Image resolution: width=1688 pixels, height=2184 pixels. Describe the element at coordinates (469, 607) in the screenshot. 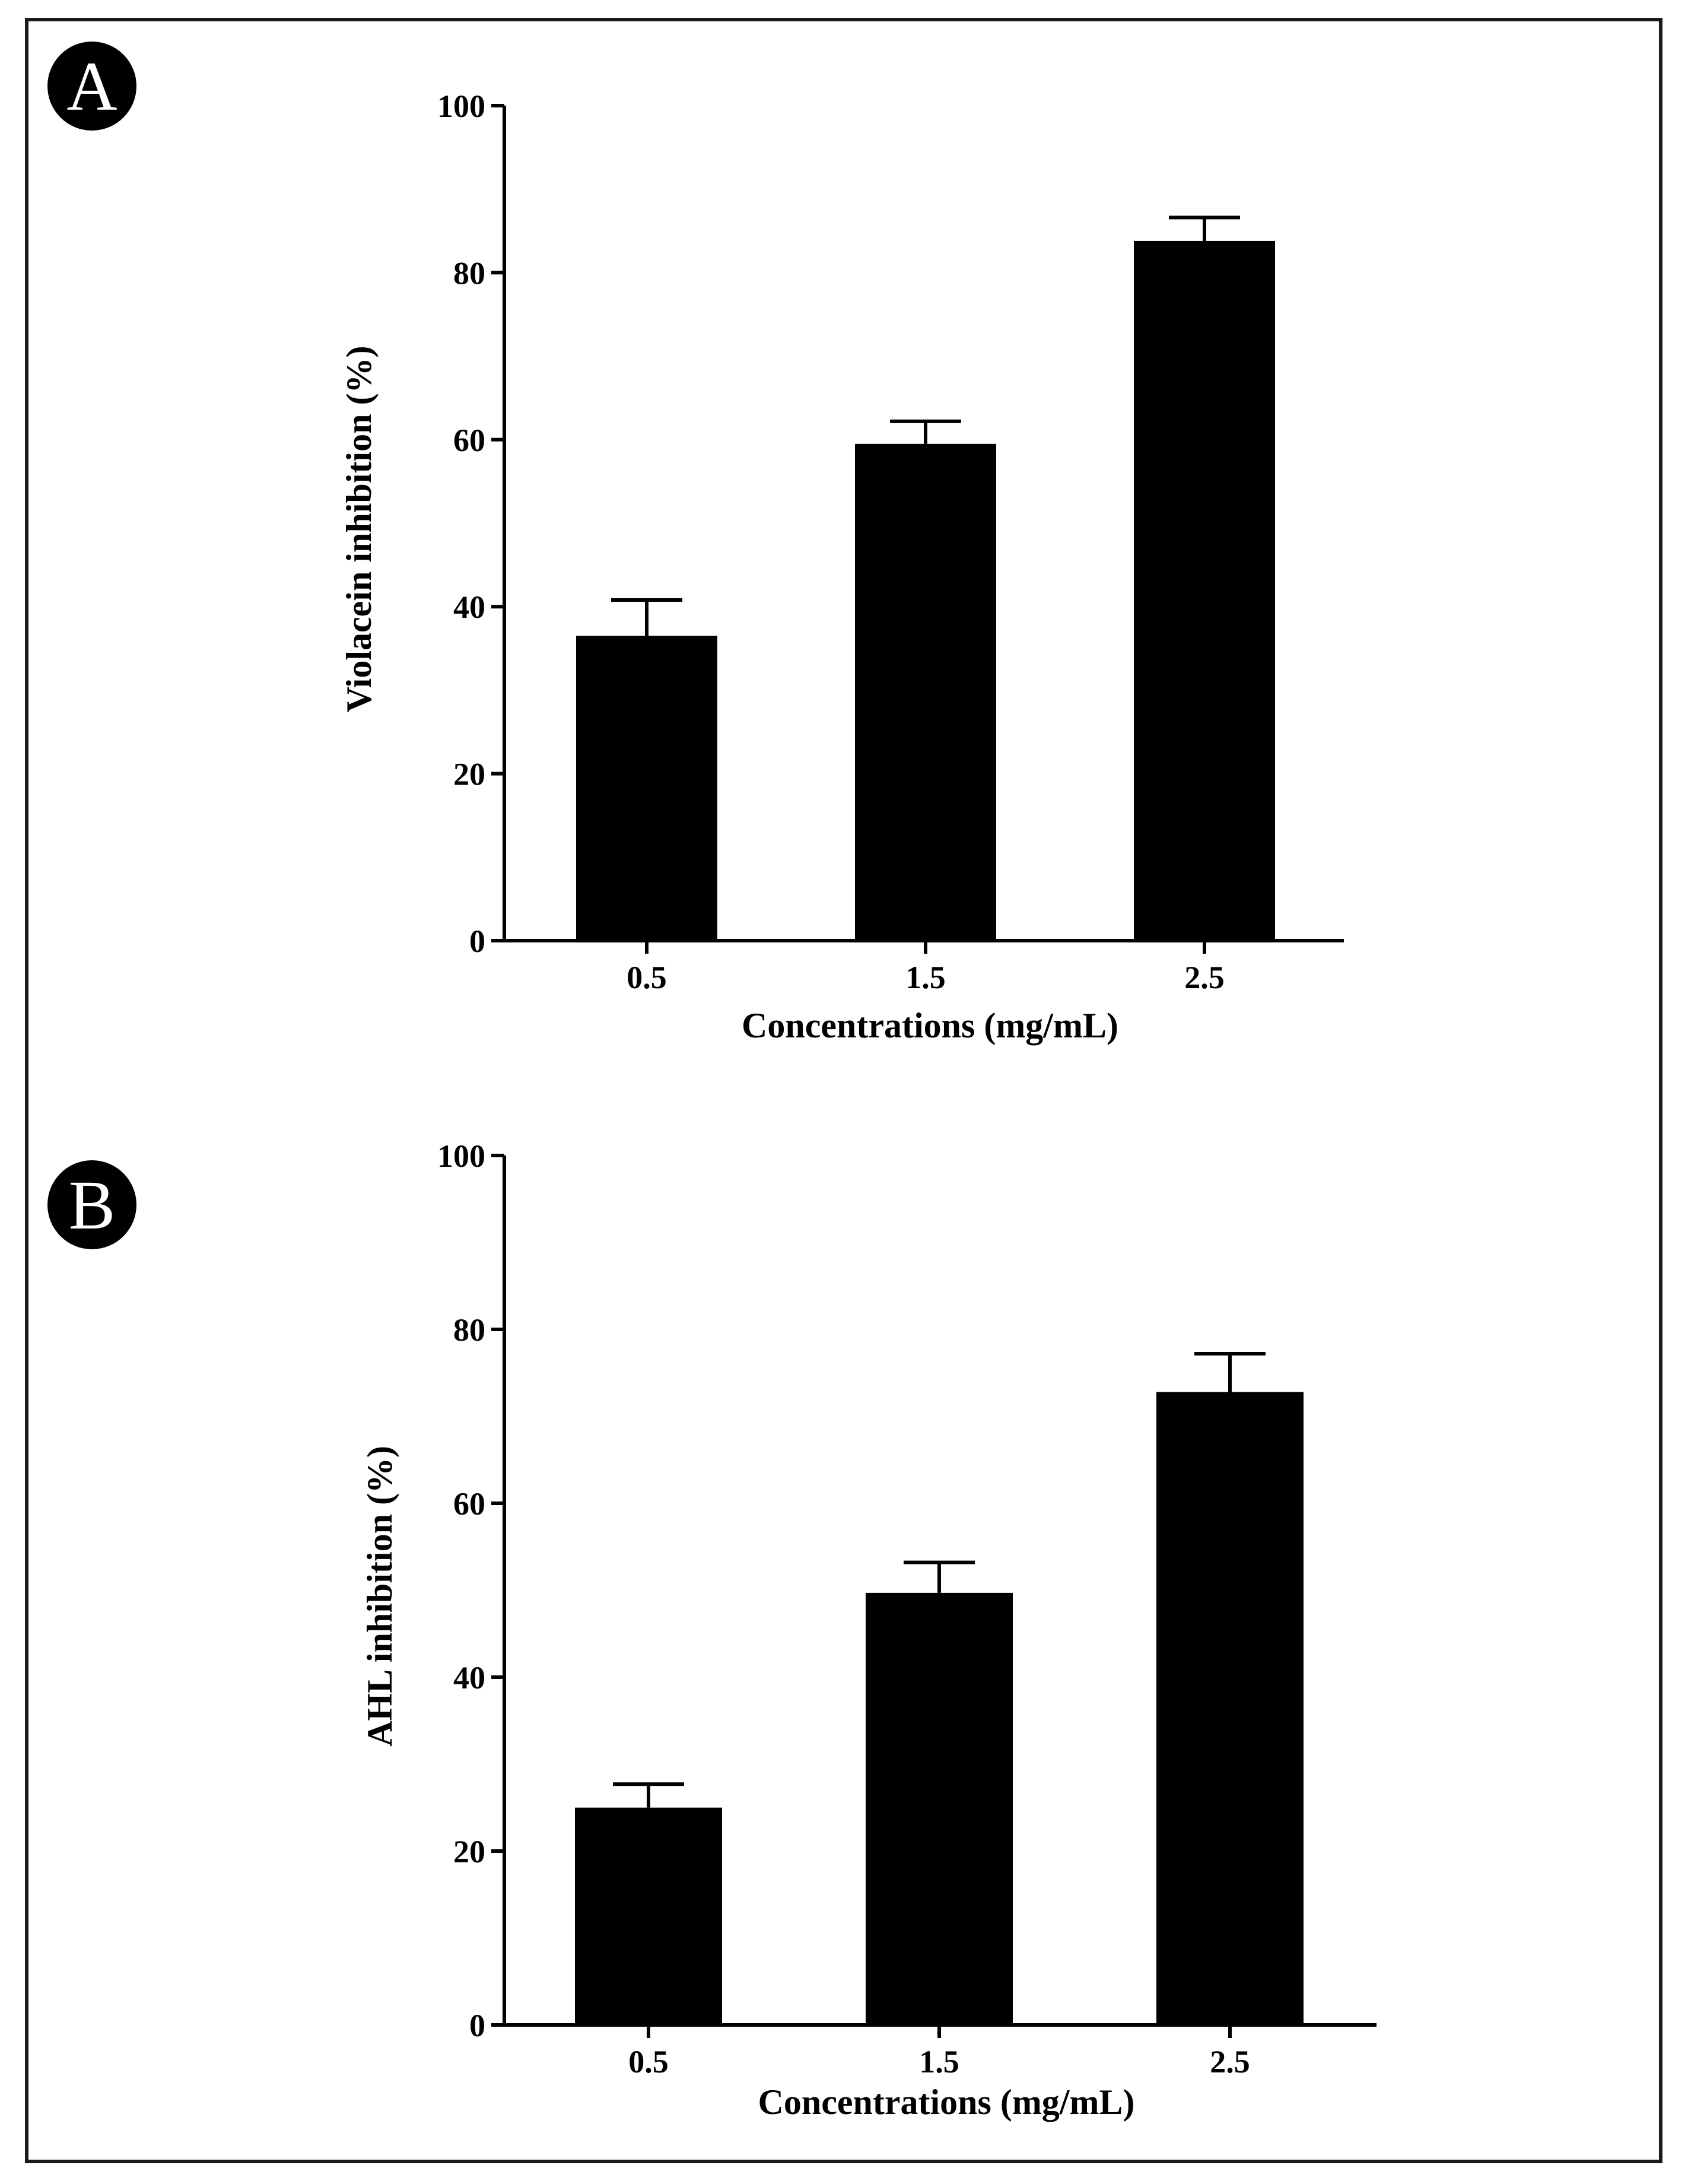

I see `chart-a-y-tick-label: 40` at that location.